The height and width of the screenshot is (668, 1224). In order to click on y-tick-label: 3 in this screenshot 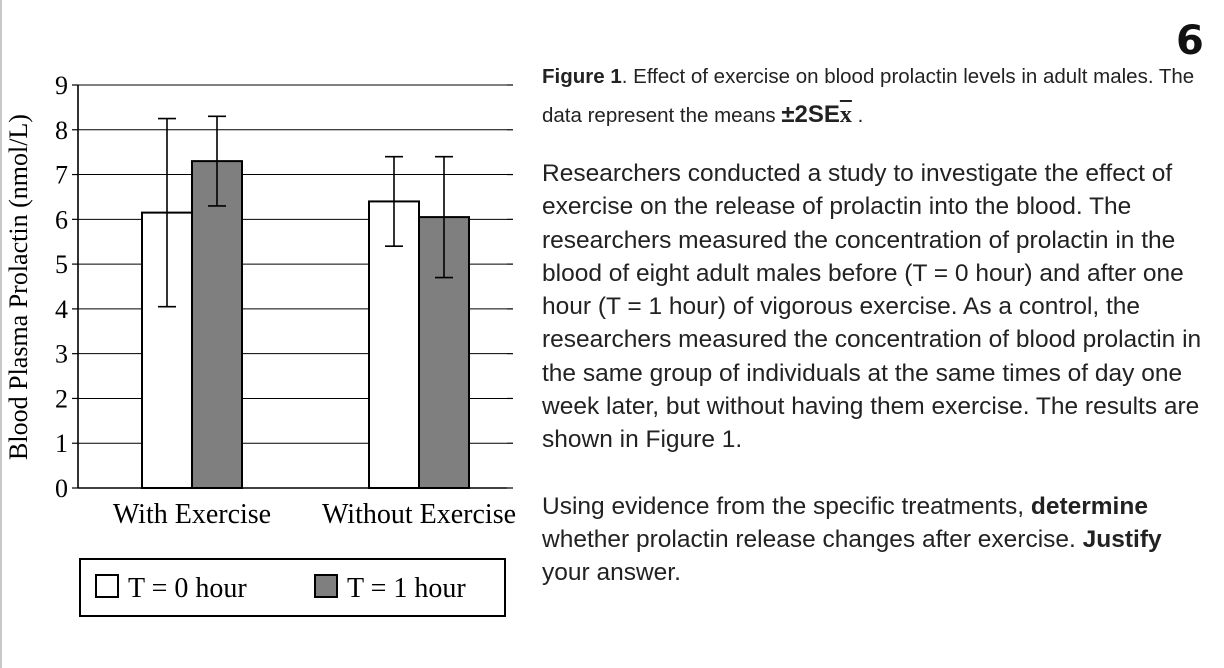, I will do `click(61, 354)`.